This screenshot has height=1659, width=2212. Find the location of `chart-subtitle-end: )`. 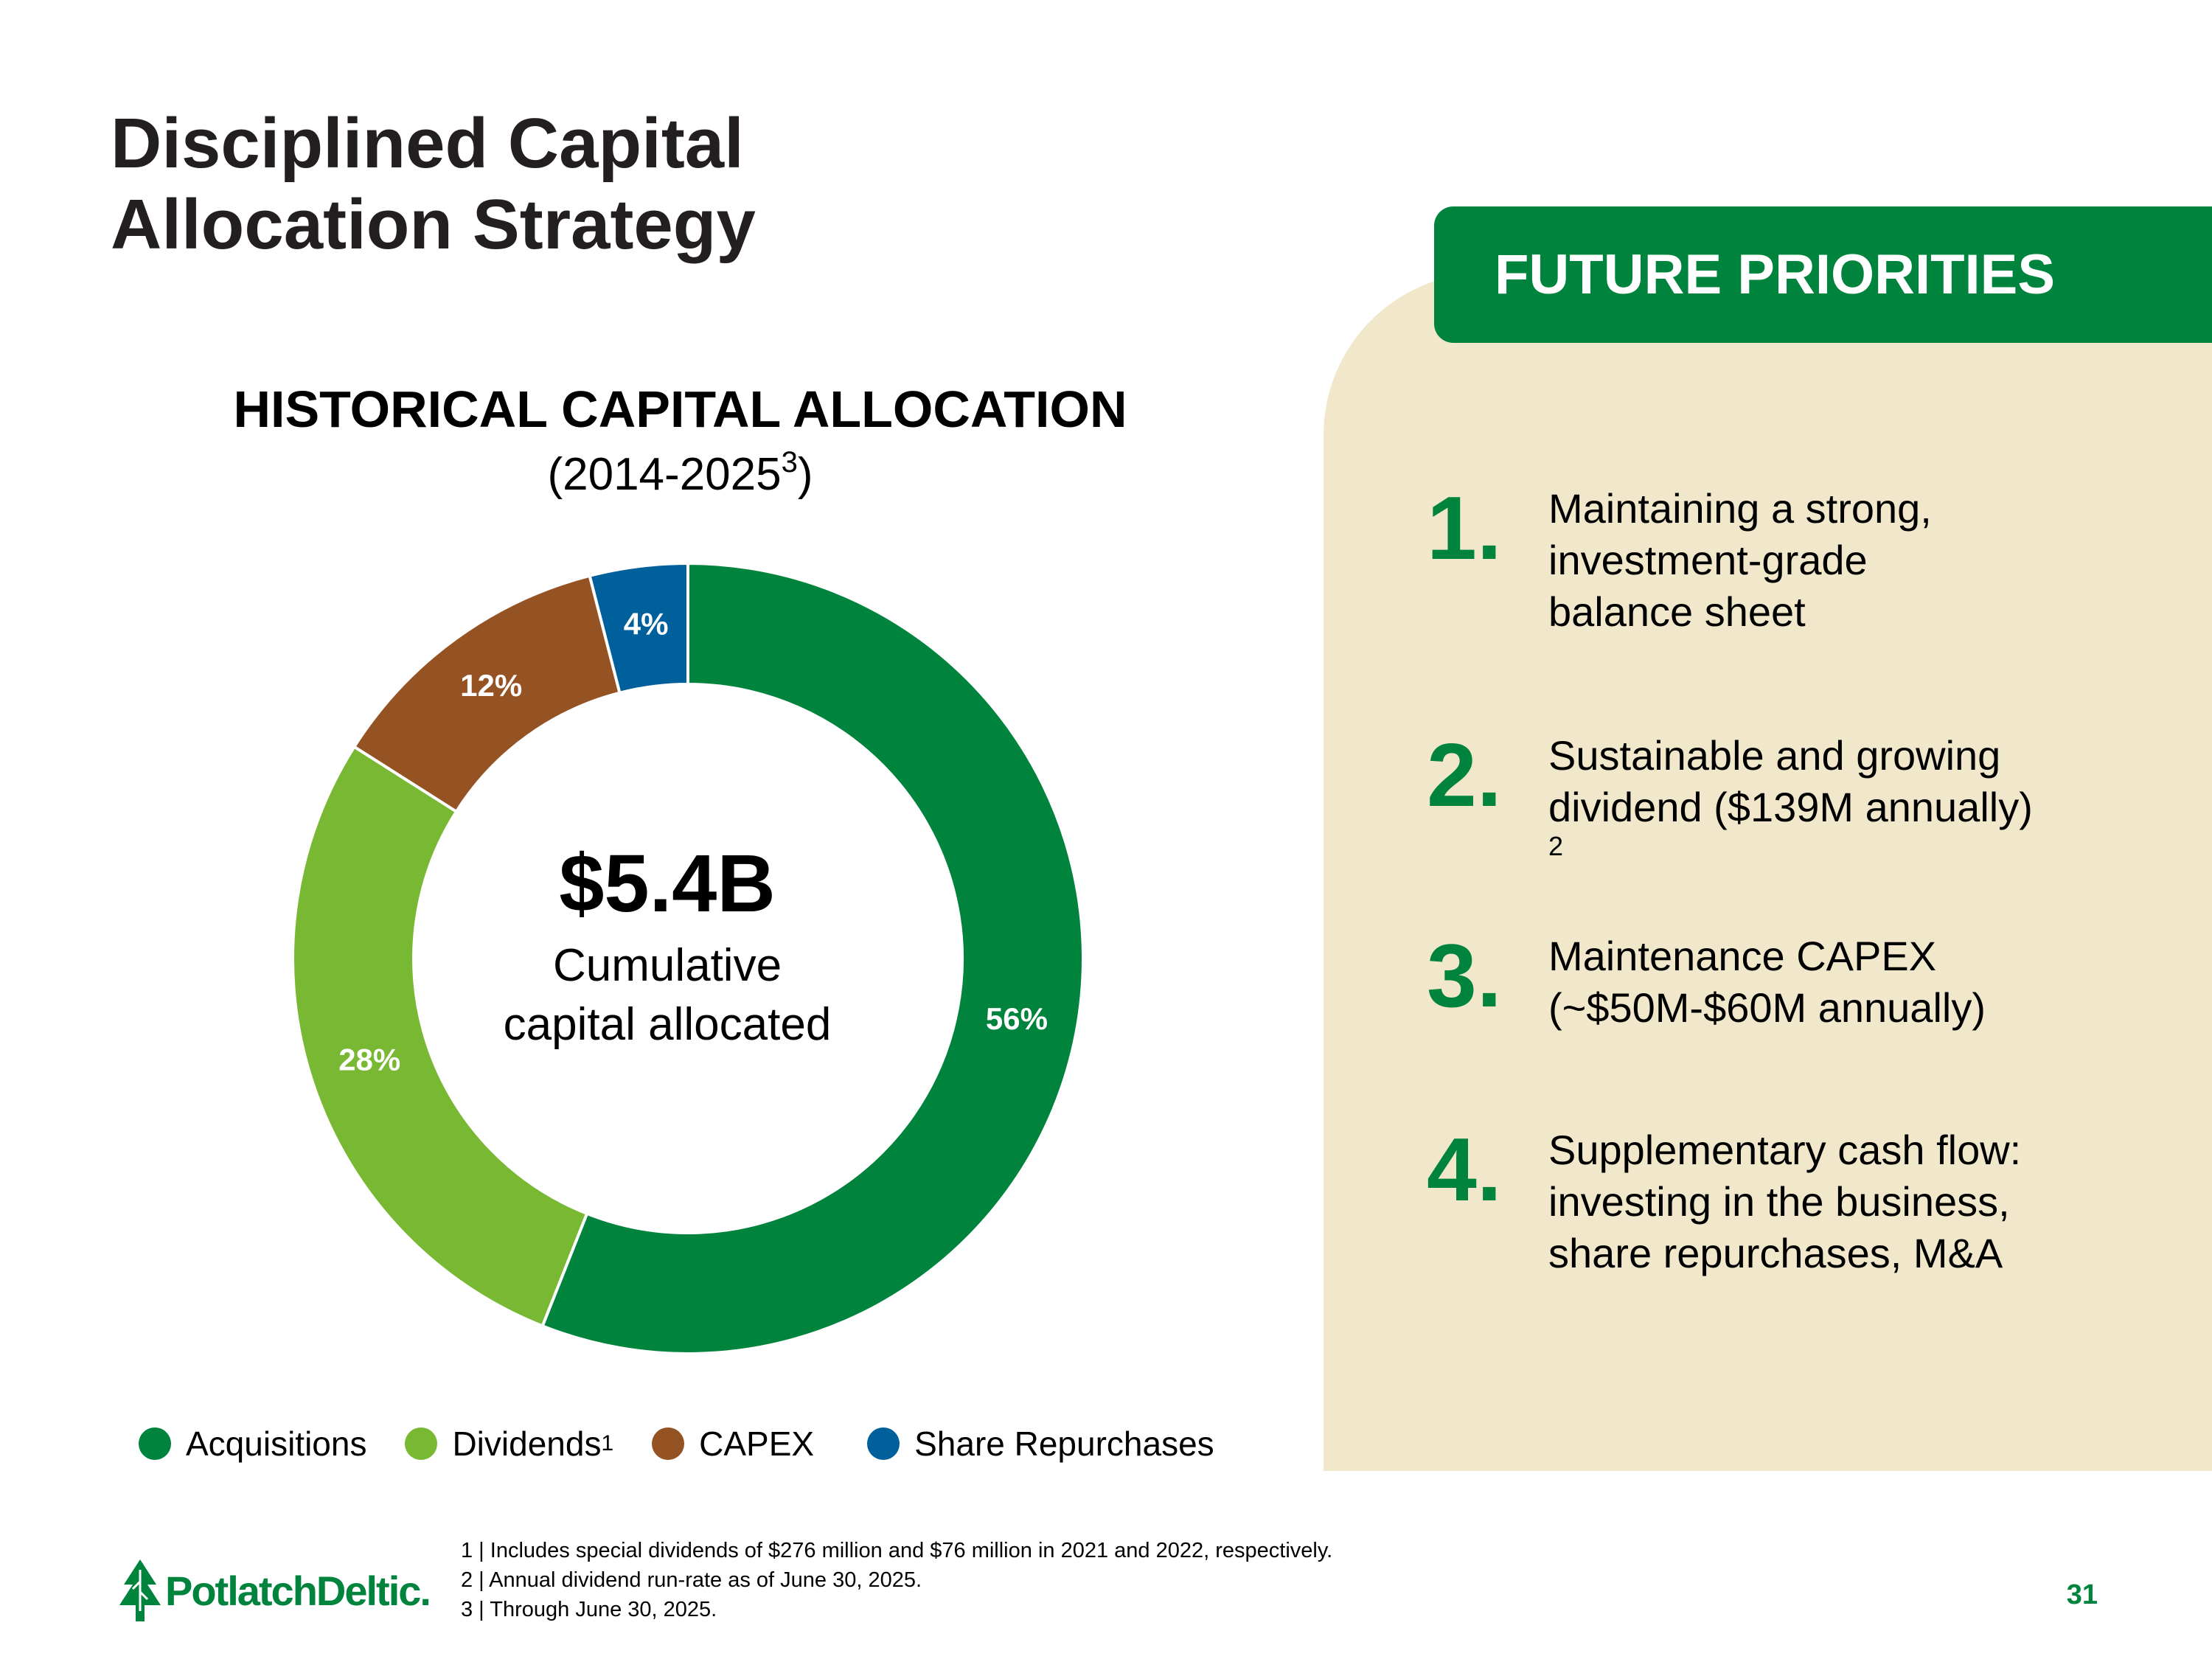

chart-subtitle-end: ) is located at coordinates (805, 474).